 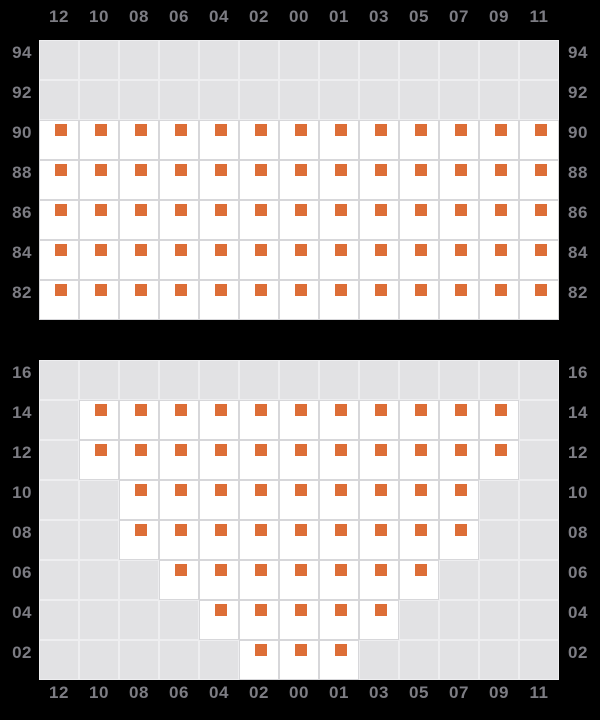 I want to click on col-label: 12, so click(x=59, y=16).